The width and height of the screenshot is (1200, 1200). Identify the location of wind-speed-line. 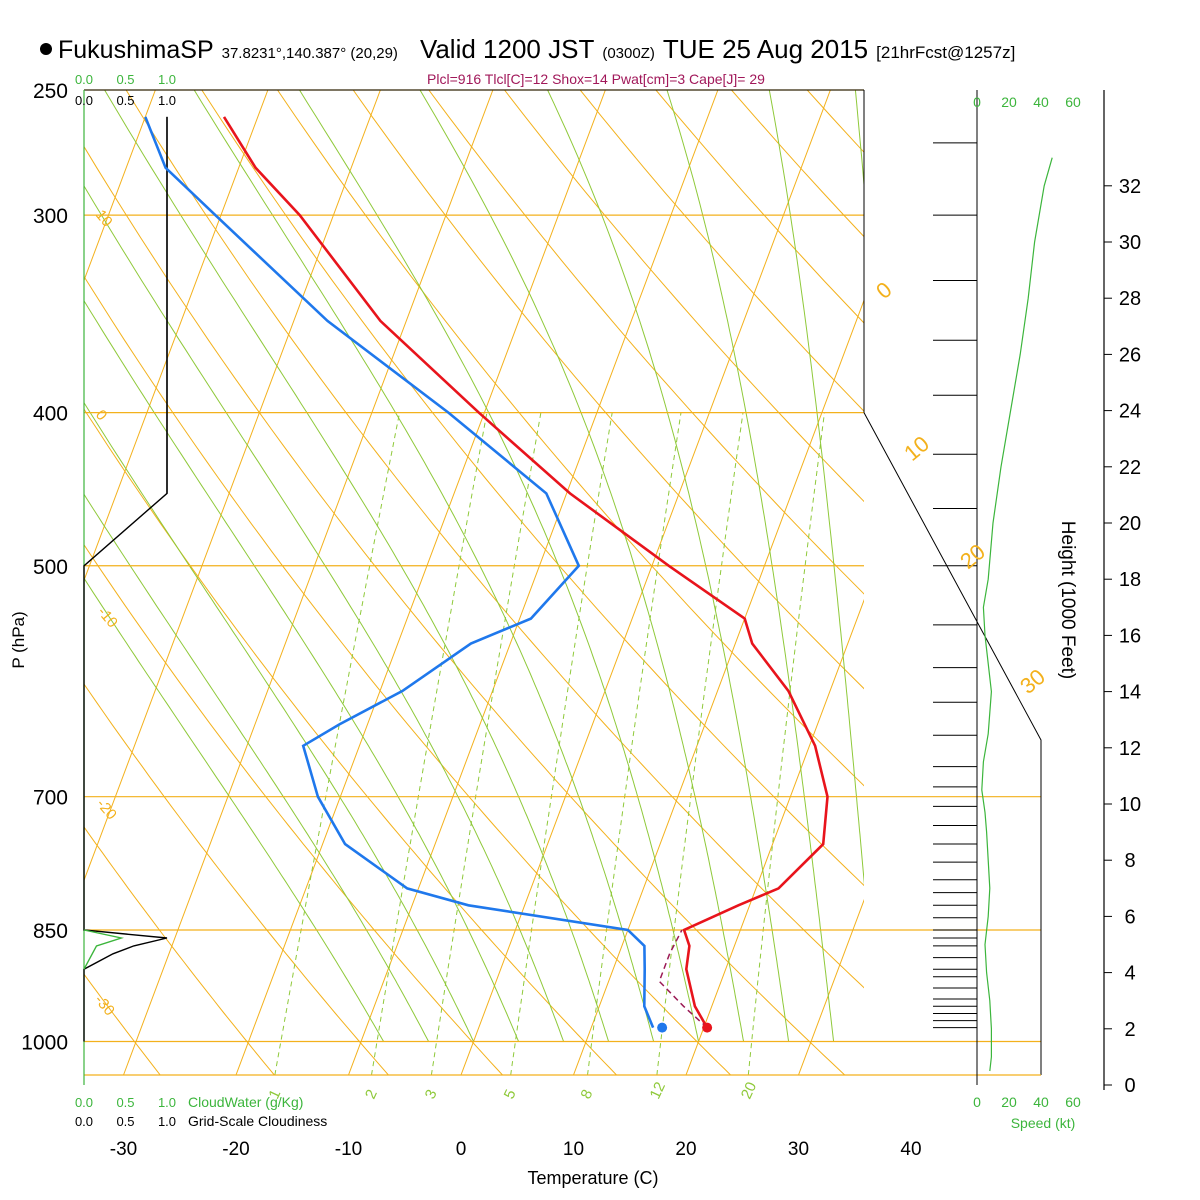
(1017, 614).